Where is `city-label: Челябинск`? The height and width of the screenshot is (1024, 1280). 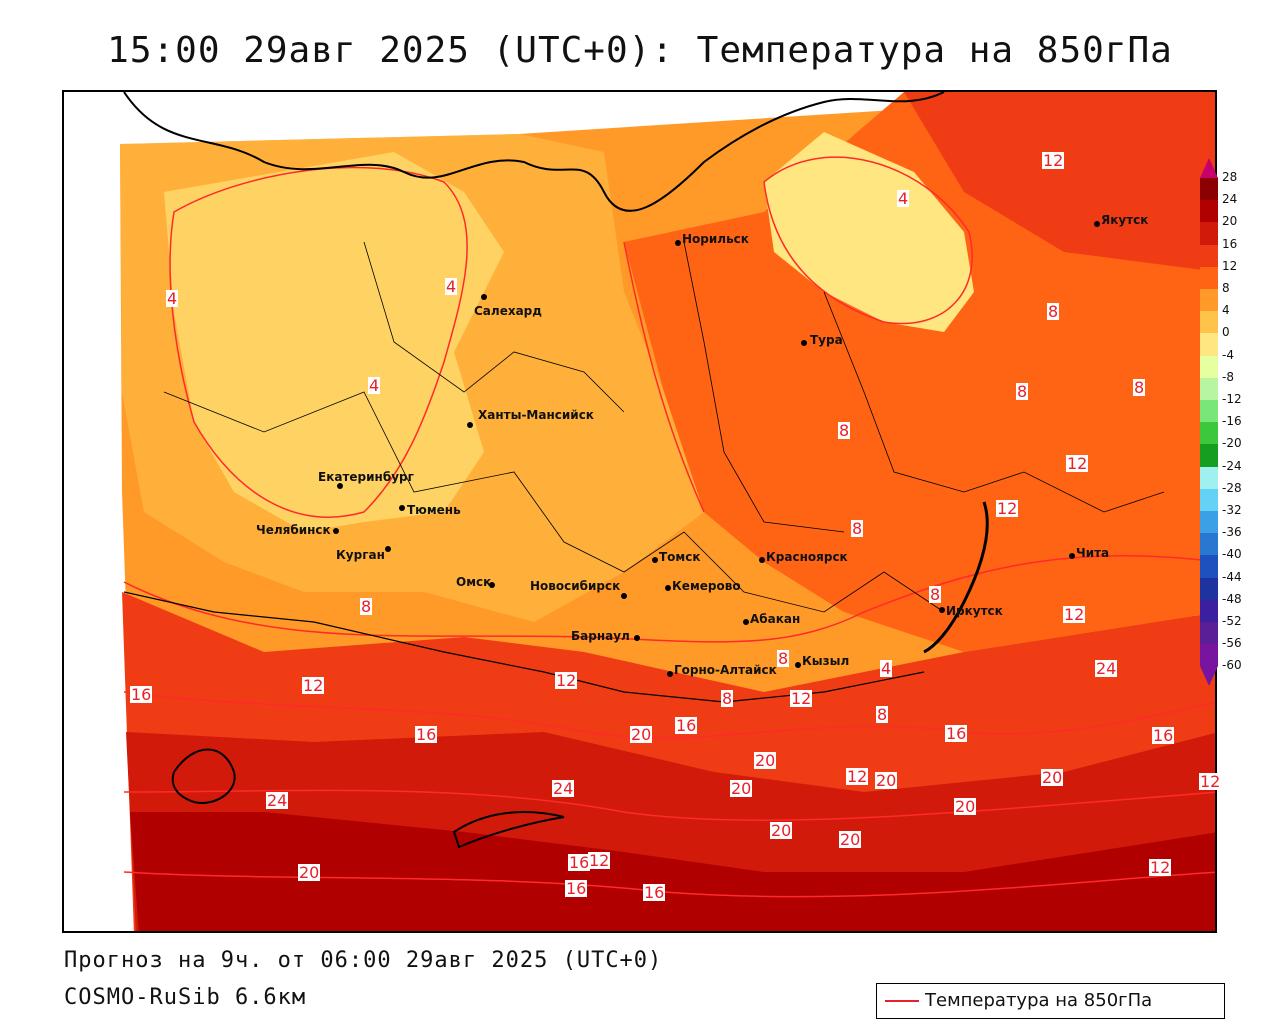 city-label: Челябинск is located at coordinates (293, 530).